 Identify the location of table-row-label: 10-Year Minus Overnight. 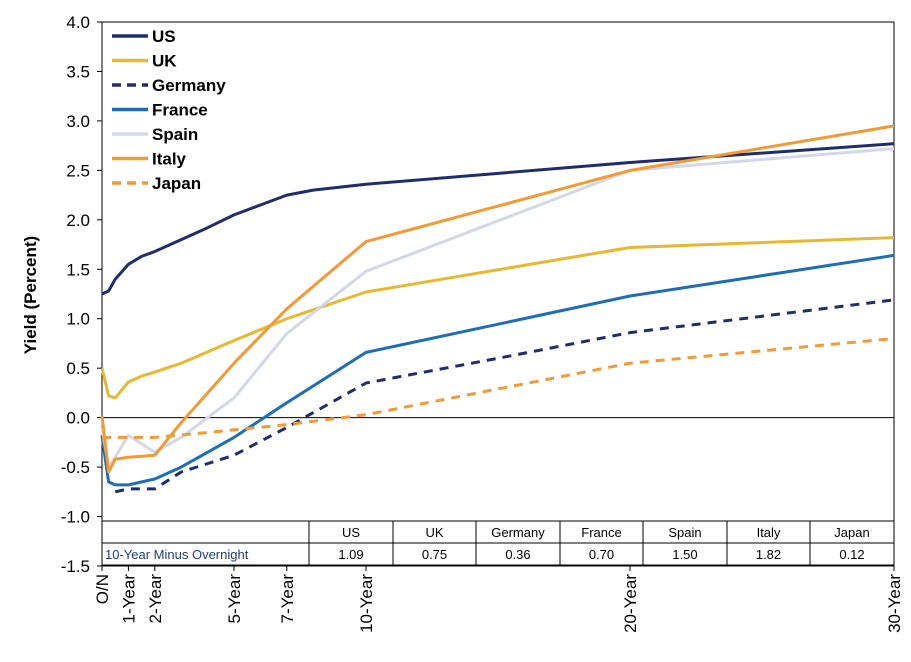
(177, 554).